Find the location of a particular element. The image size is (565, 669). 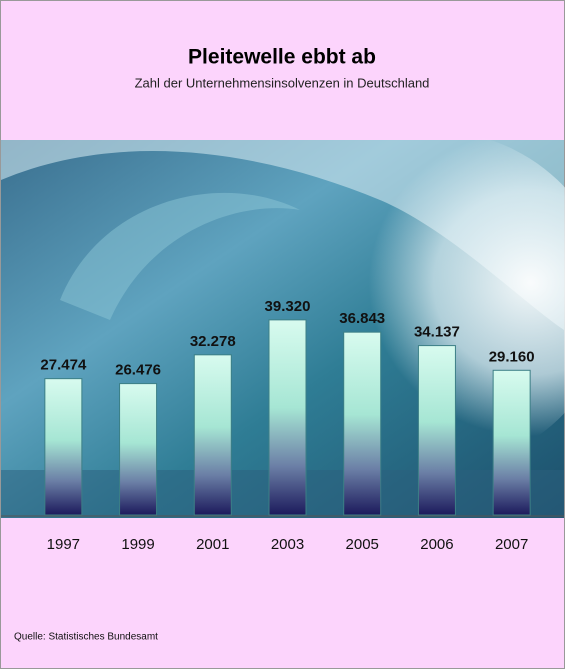

value-label: 34.137 is located at coordinates (437, 332).